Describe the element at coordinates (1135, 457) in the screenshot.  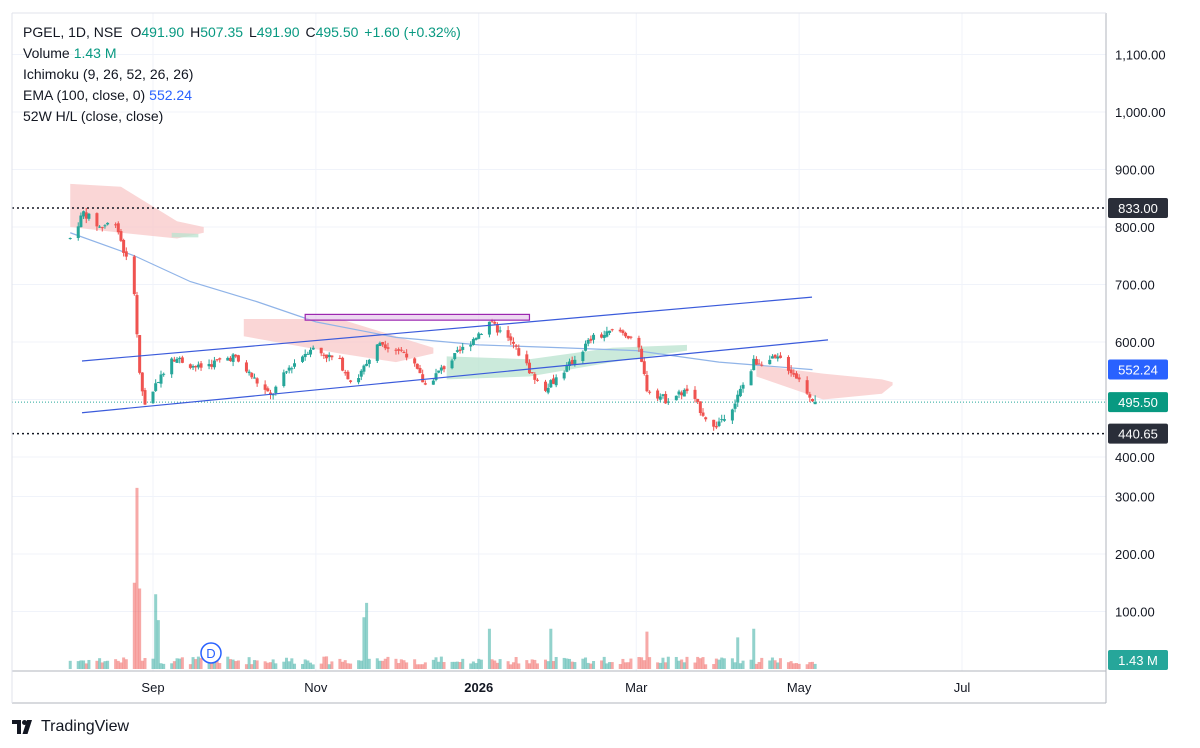
I see `y-tick-label: 400.00` at that location.